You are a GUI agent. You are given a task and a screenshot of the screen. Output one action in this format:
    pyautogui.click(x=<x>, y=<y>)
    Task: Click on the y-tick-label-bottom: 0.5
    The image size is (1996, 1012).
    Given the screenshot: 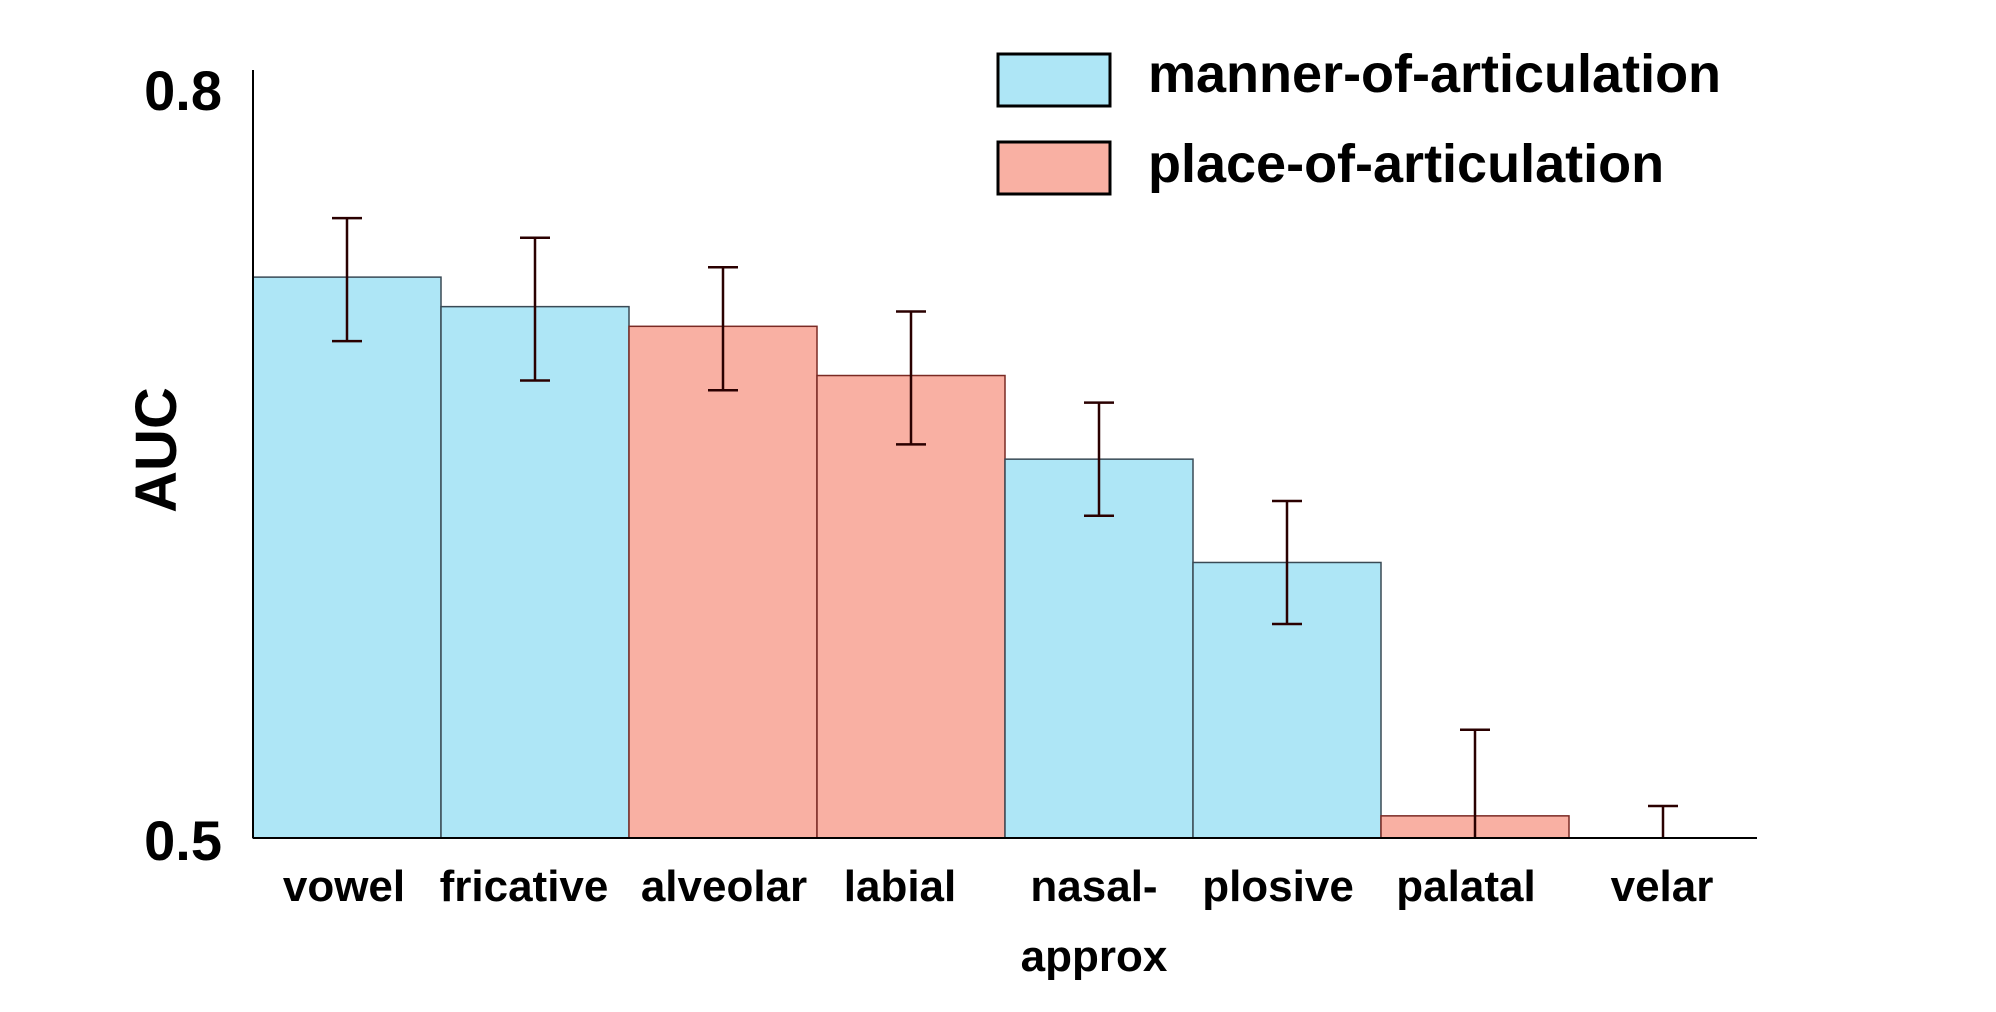 What is the action you would take?
    pyautogui.click(x=183, y=840)
    